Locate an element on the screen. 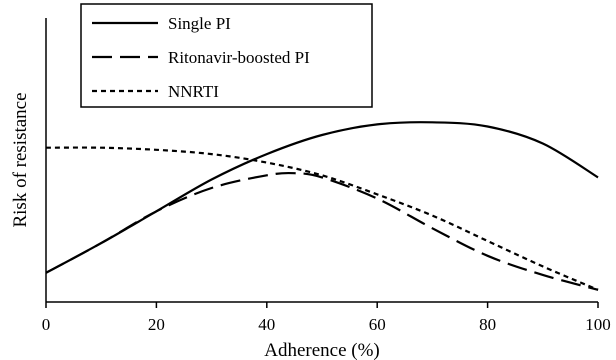 This screenshot has width=616, height=360. legend: Single PI Ritonavir-boosted PI NNRTI is located at coordinates (226, 55).